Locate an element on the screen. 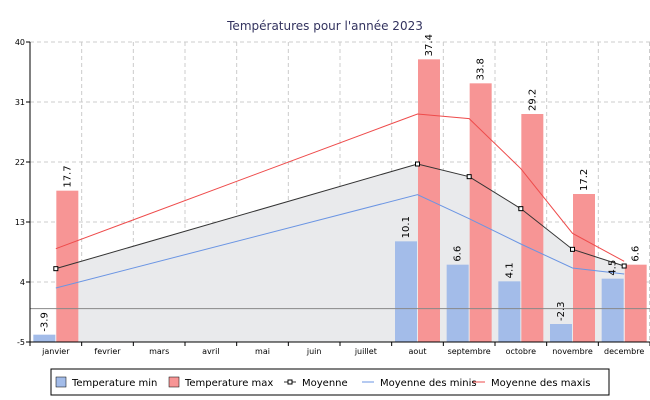  x-tick-label: fevrier is located at coordinates (107, 351).